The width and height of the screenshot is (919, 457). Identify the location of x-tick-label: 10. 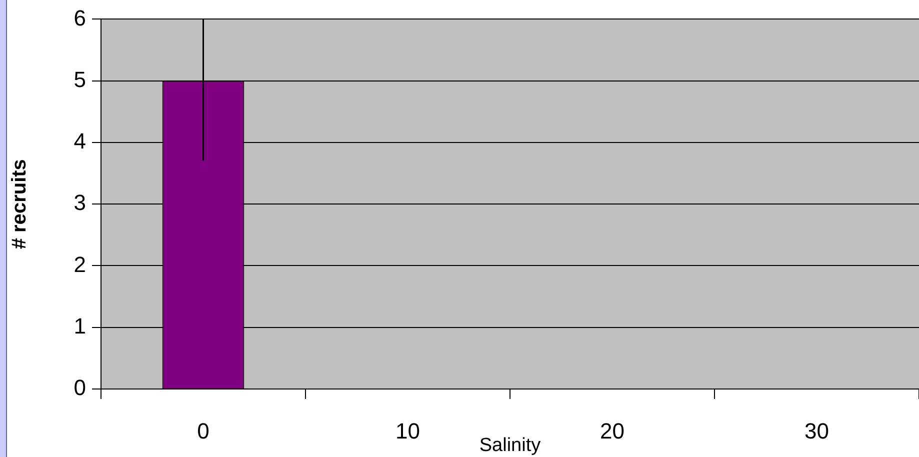
(408, 431).